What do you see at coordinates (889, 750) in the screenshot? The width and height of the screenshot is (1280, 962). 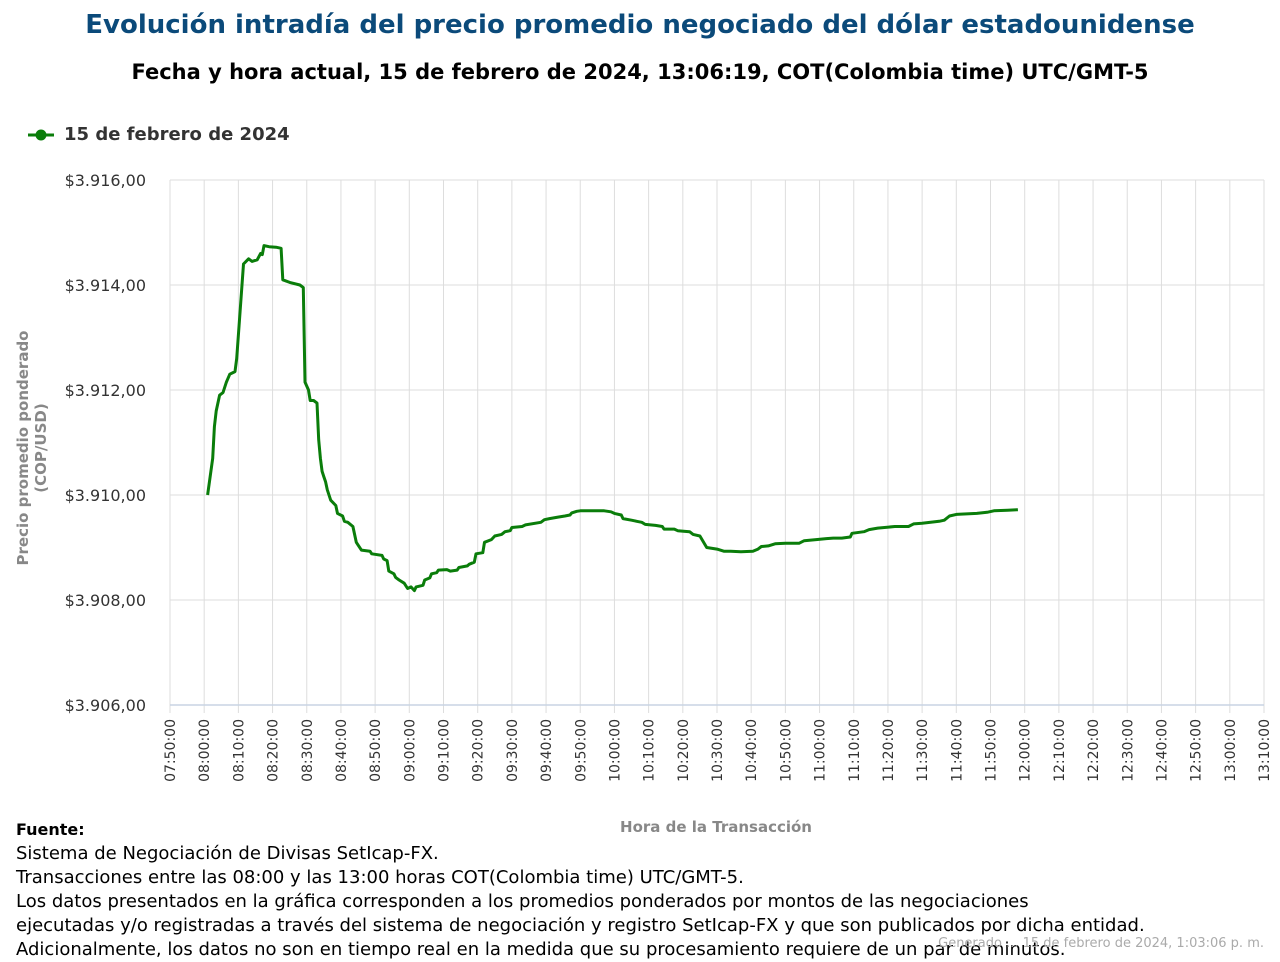 I see `x-tick-label: 11:20:00` at bounding box center [889, 750].